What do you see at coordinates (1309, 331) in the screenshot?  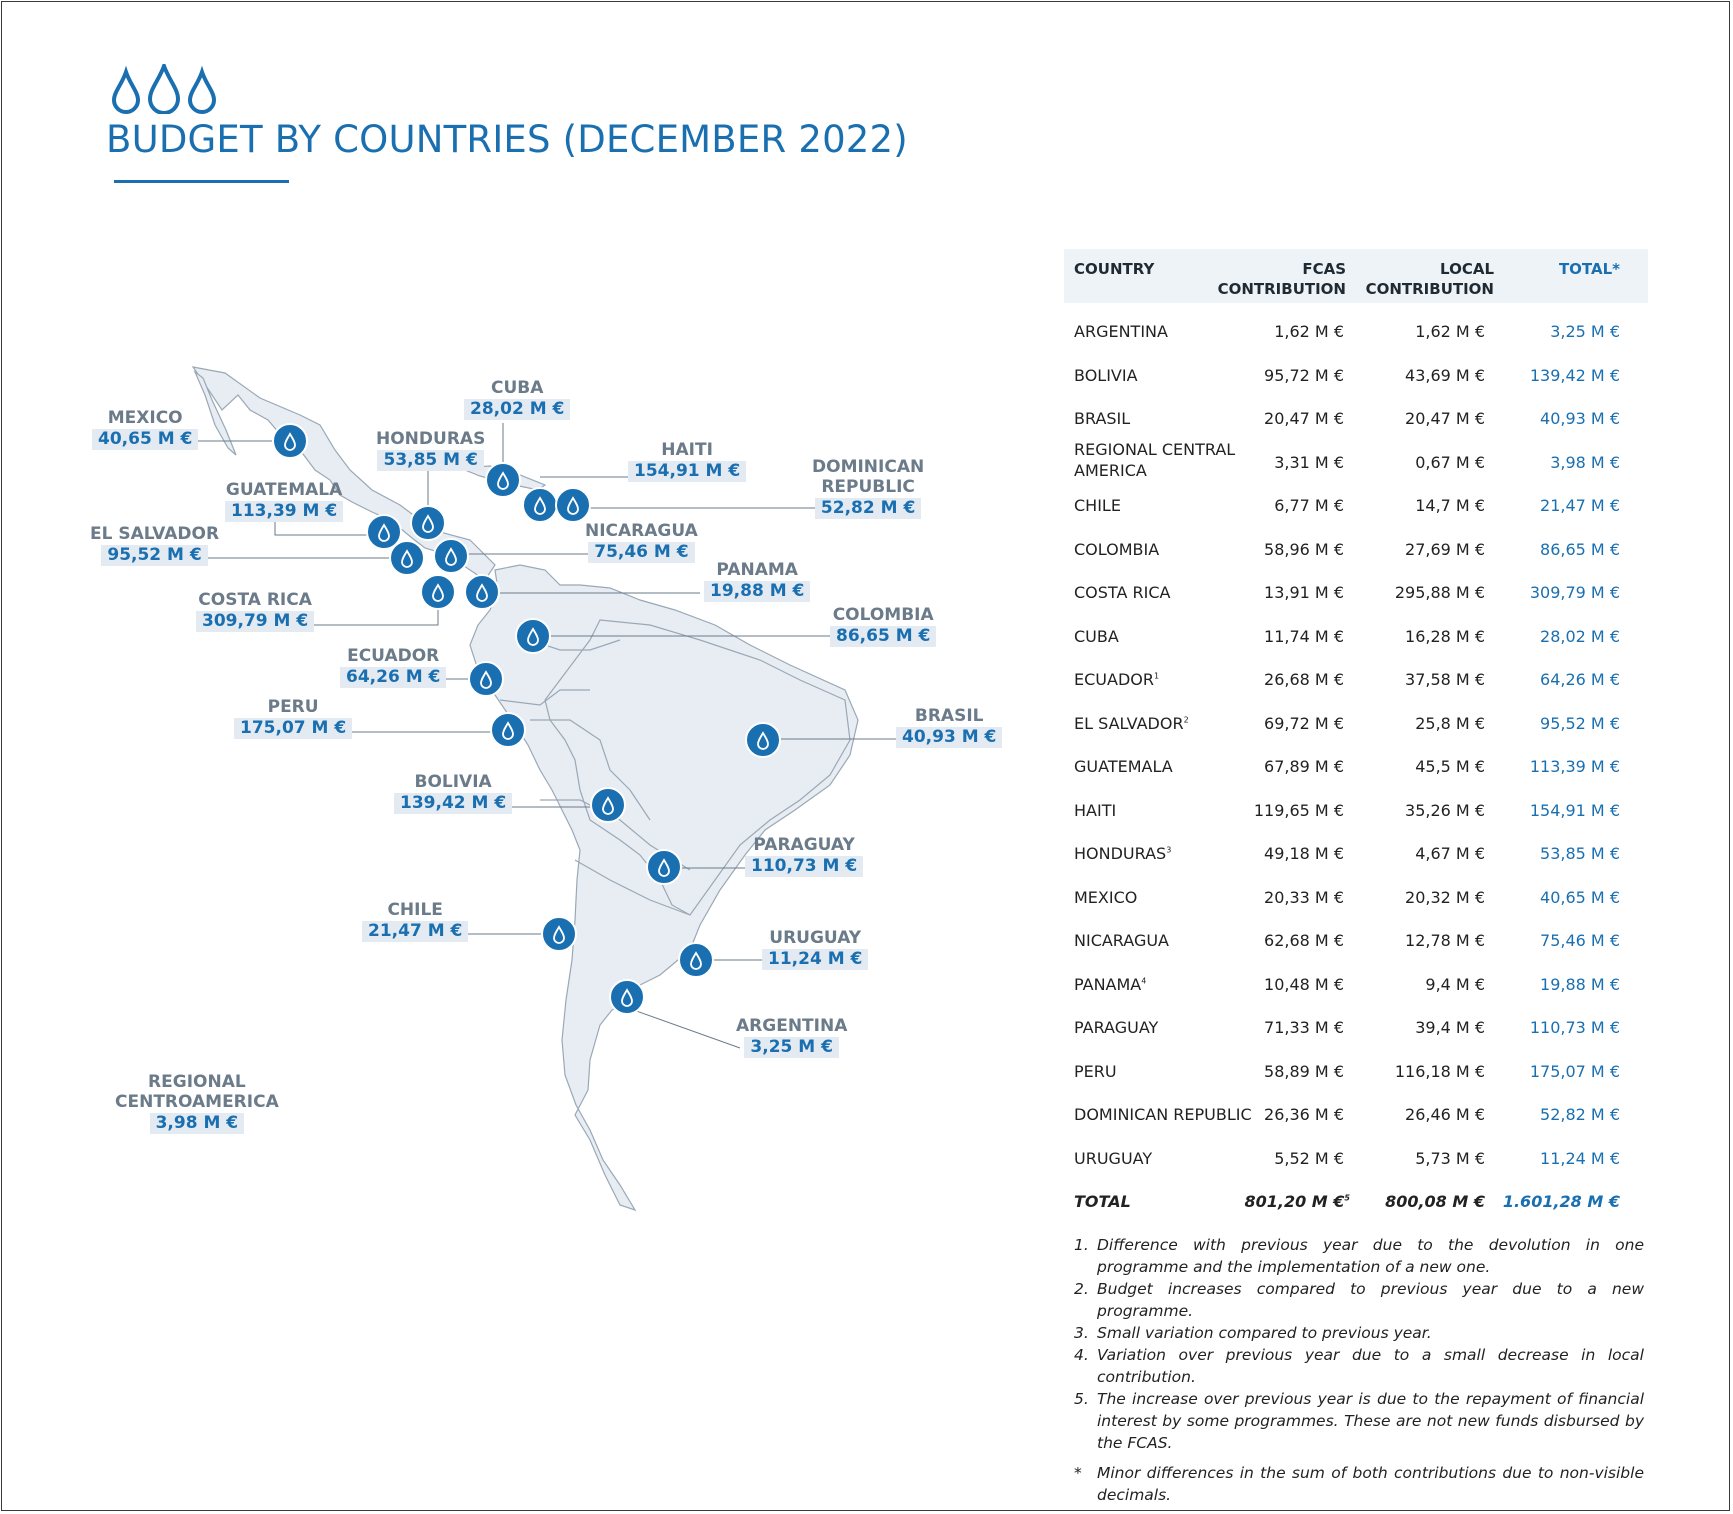 I see `cell-fcas: 1,62 M €` at bounding box center [1309, 331].